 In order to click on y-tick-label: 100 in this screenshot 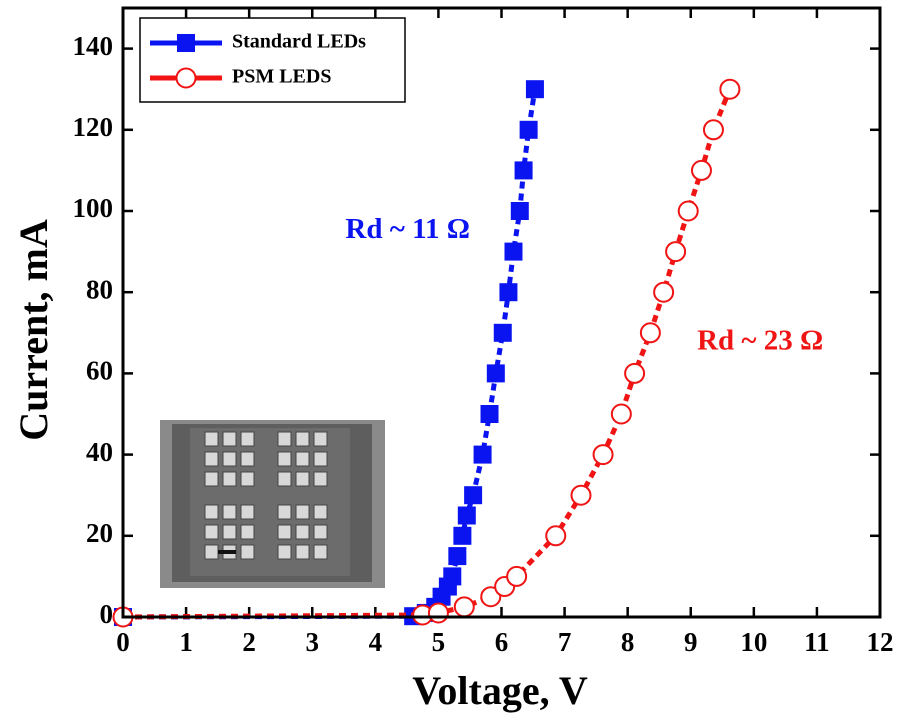, I will do `click(93, 208)`.